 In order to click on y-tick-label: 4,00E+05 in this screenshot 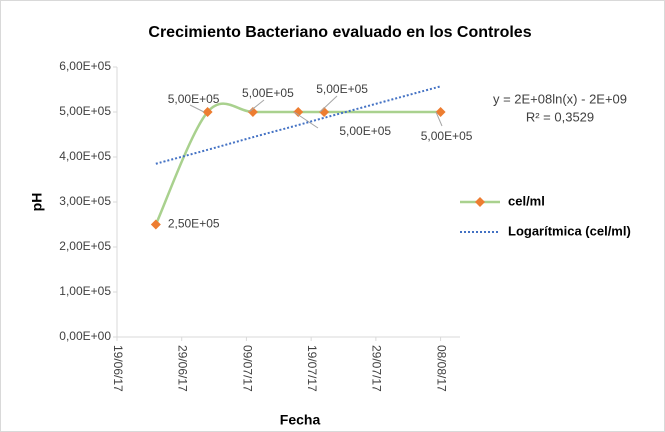, I will do `click(85, 156)`.